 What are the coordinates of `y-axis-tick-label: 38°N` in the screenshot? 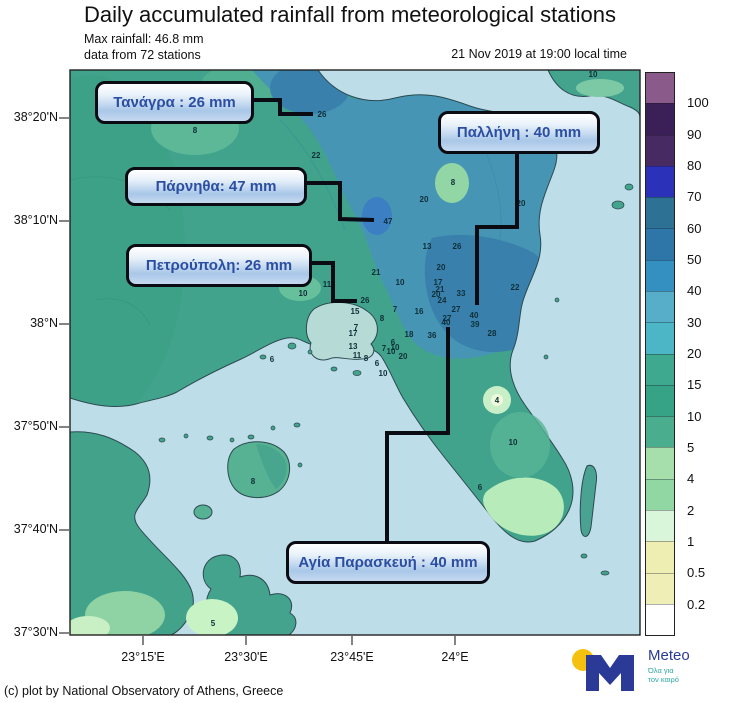 It's located at (44, 323).